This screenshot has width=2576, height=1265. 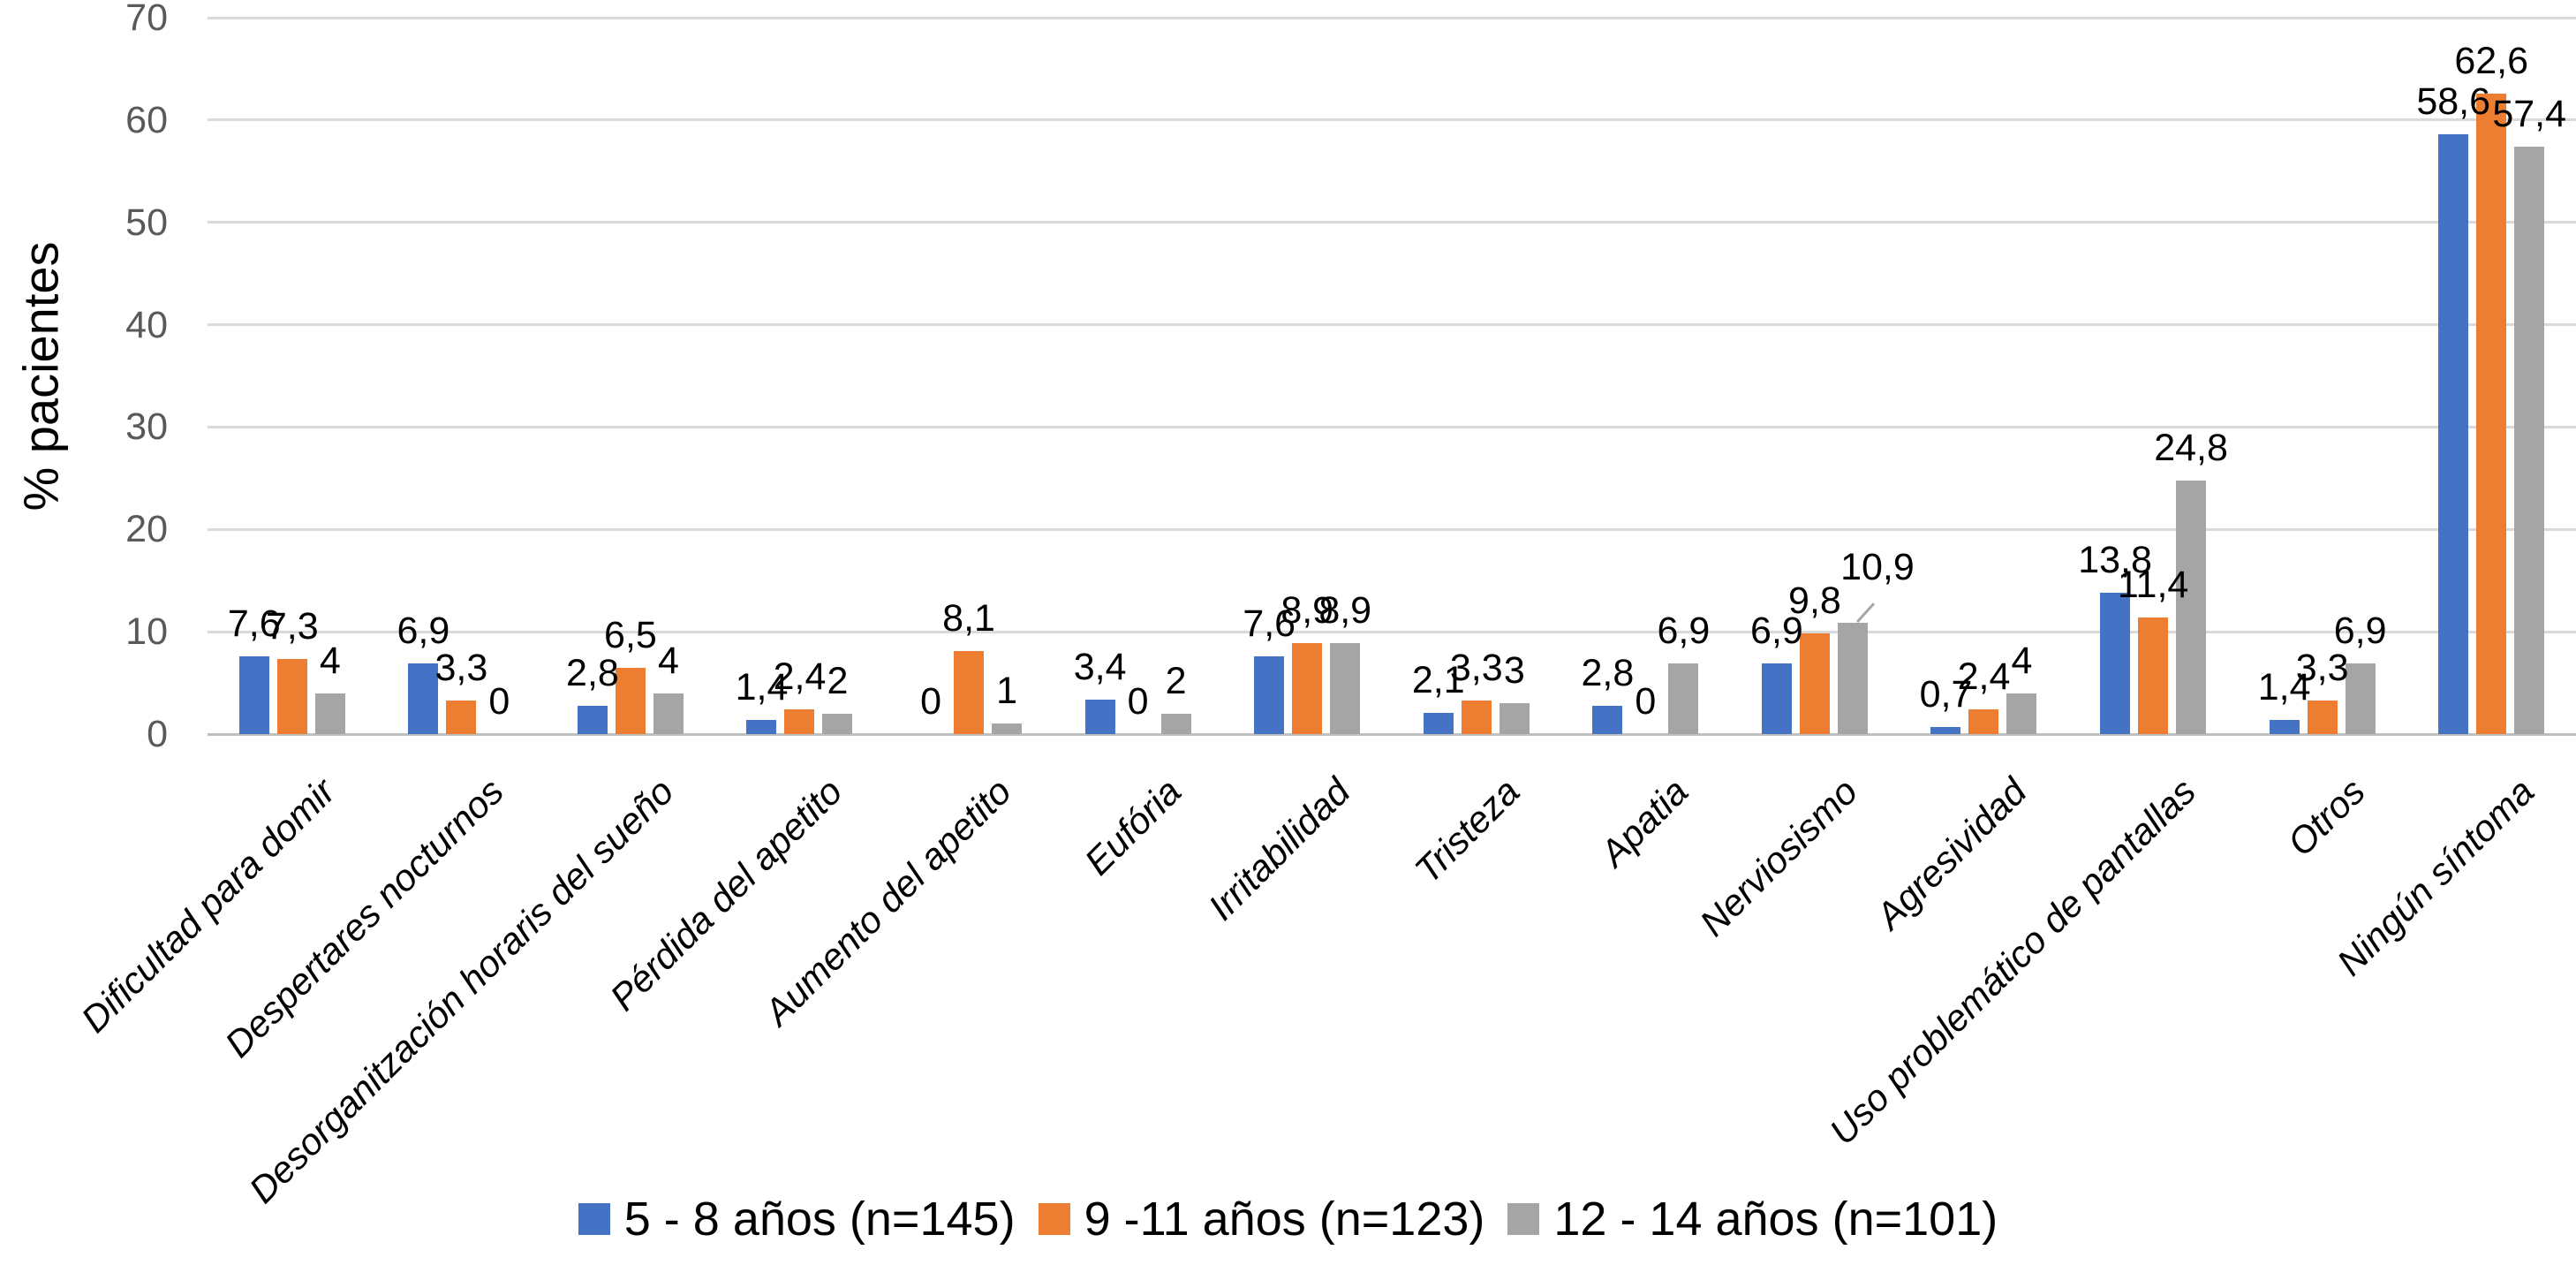 What do you see at coordinates (2491, 60) in the screenshot?
I see `data-label: 62,6` at bounding box center [2491, 60].